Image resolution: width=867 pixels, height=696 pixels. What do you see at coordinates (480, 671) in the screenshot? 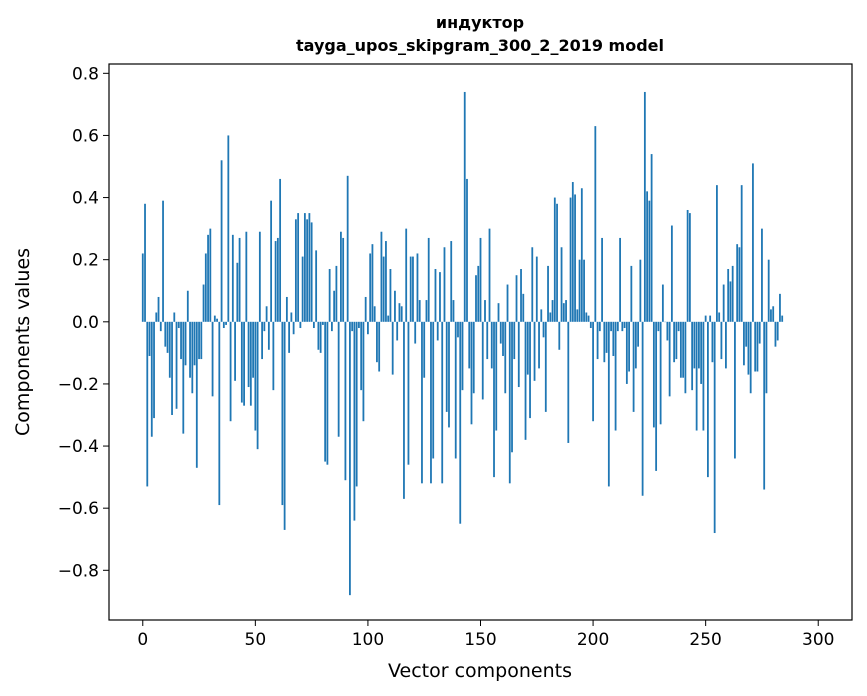
I see `x-axis-label: Vector components` at bounding box center [480, 671].